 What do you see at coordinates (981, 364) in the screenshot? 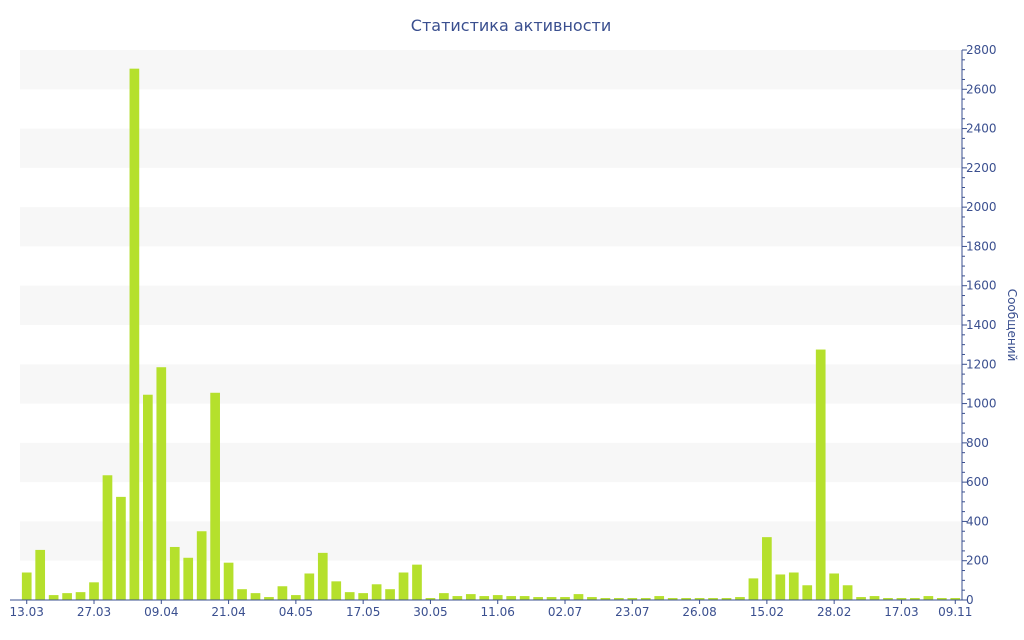
I see `y-tick-label: 1200` at bounding box center [981, 364].